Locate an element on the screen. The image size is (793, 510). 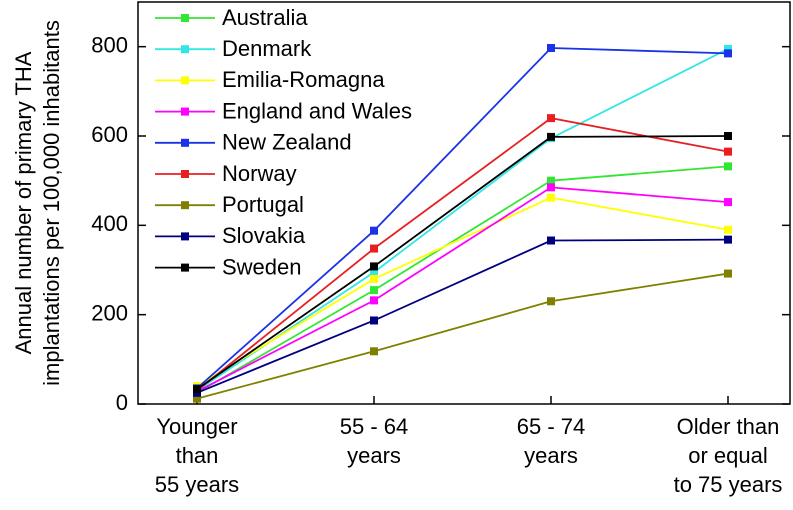
legend-label: Sweden is located at coordinates (262, 266).